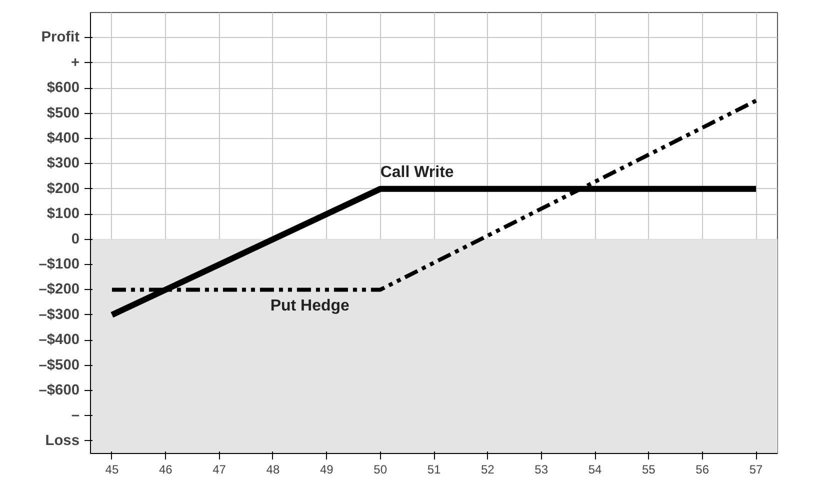 This screenshot has width=837, height=483. I want to click on x-tick-label: 52, so click(488, 469).